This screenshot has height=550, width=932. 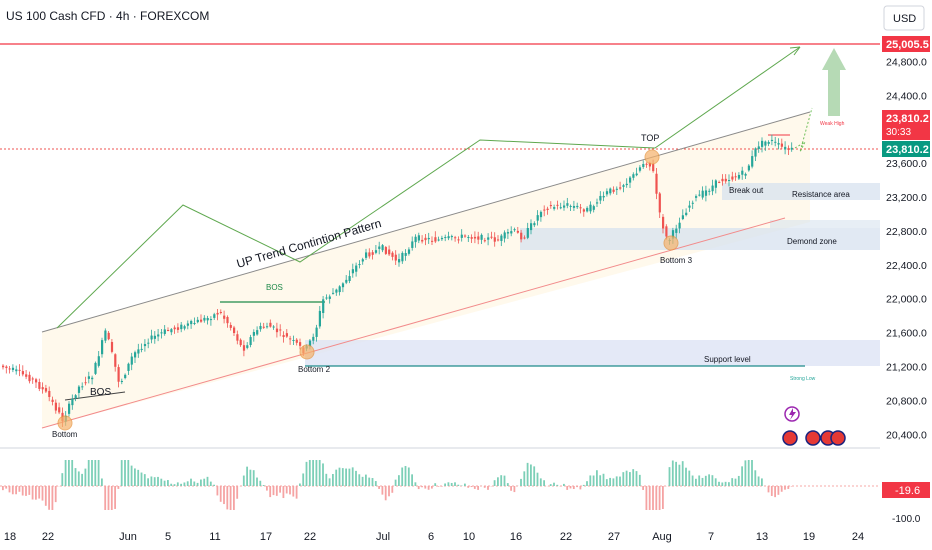 I want to click on price-tick-label: 24,800.0, so click(x=906, y=62).